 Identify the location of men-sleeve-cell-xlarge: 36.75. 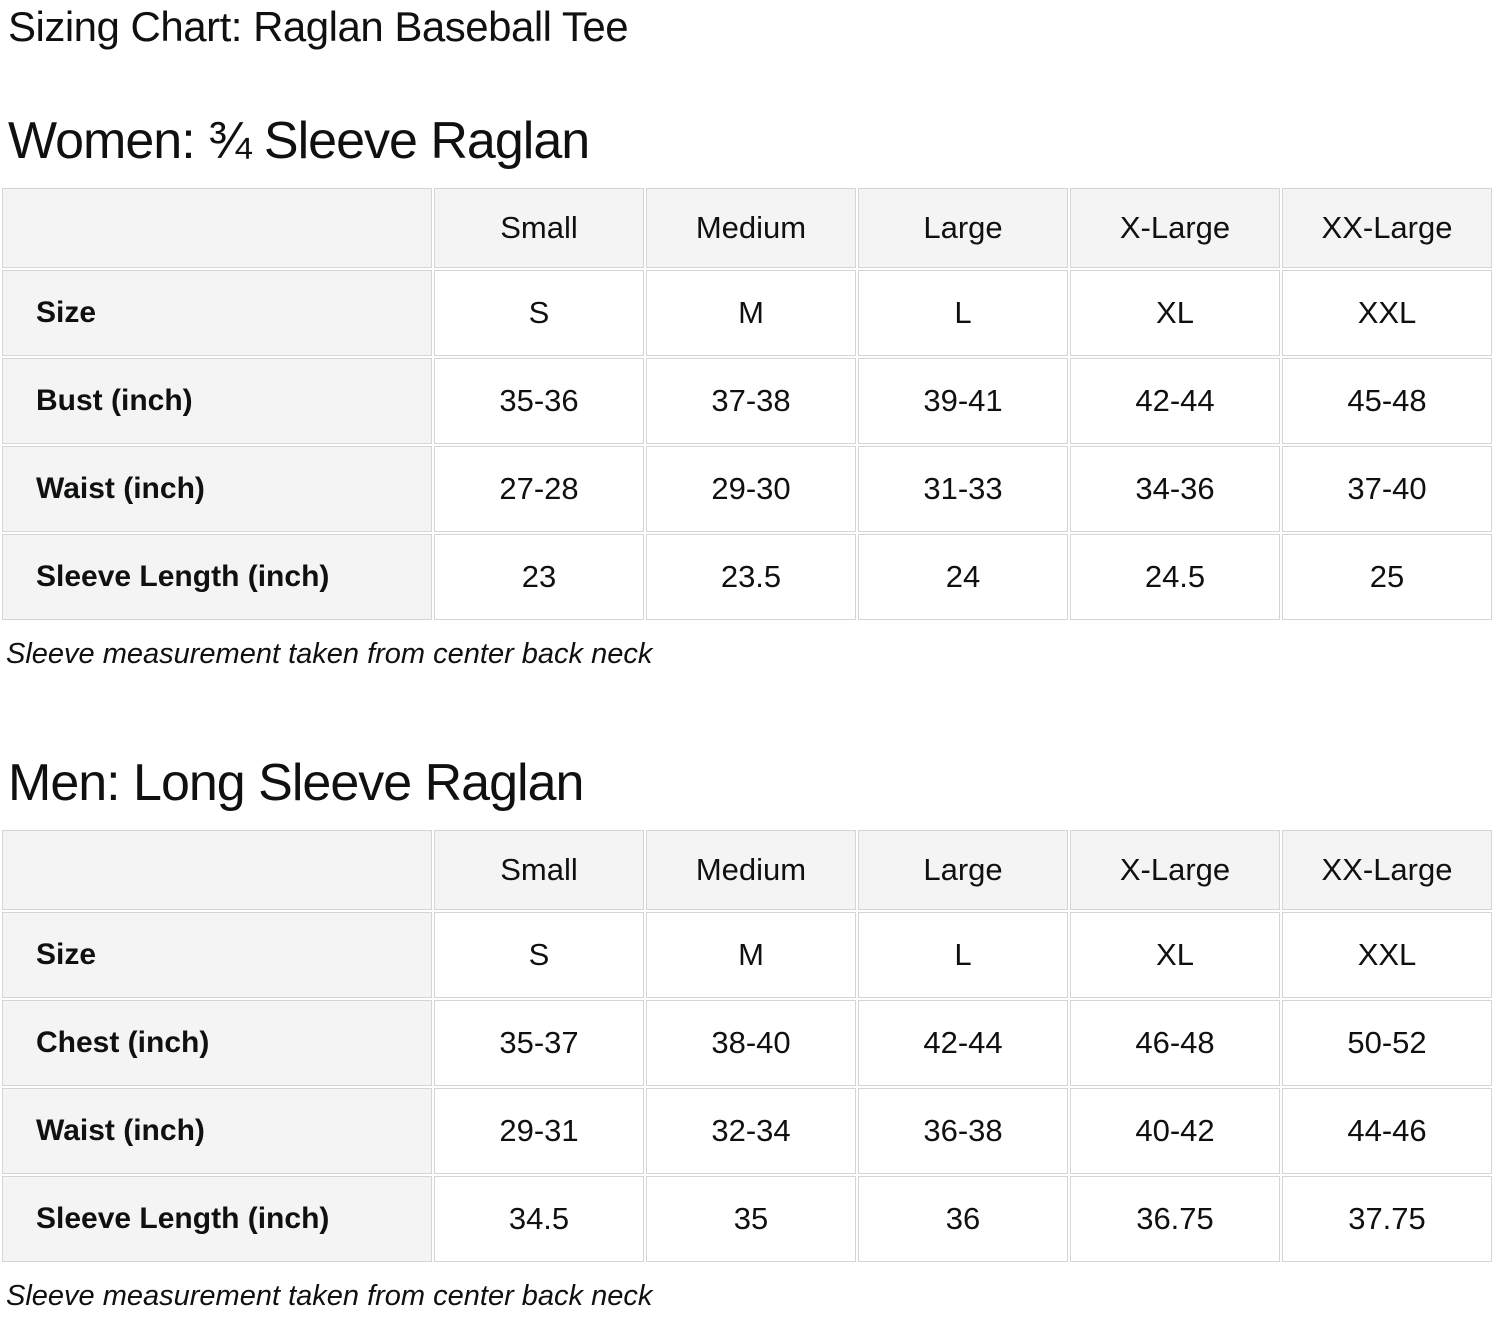
(1175, 1219).